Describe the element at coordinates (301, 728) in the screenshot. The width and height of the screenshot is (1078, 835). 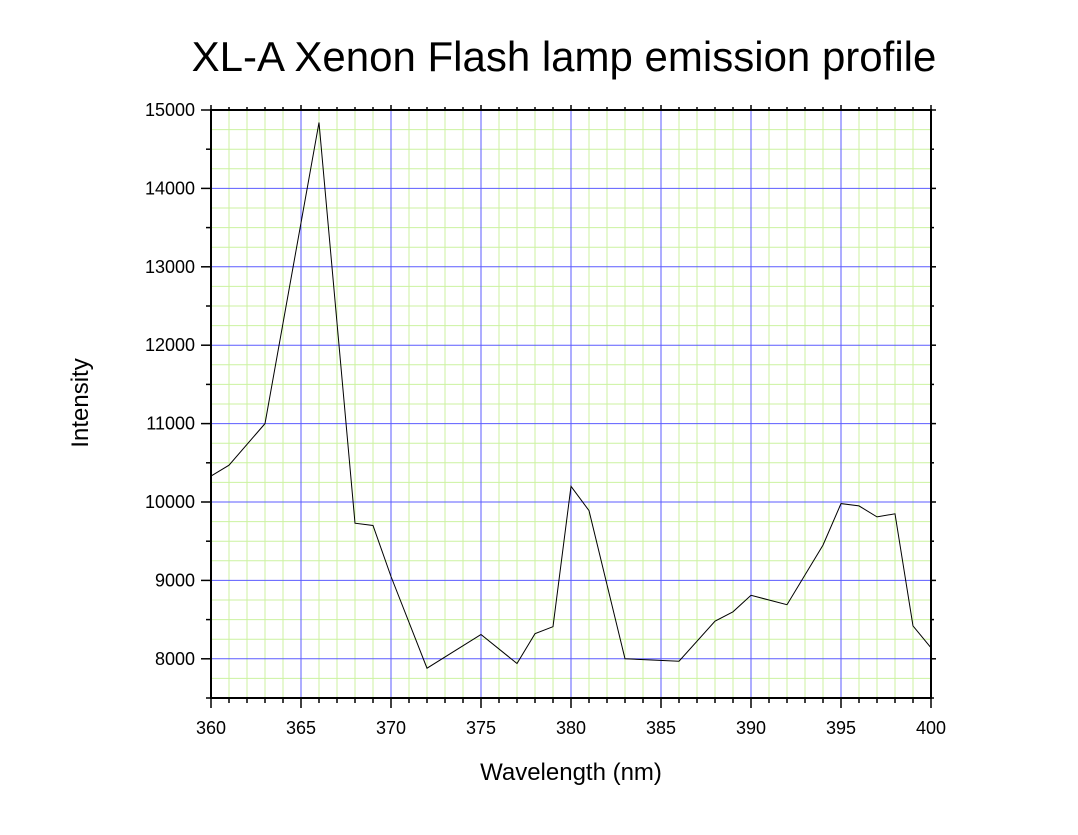
I see `x-tick-label: 365` at that location.